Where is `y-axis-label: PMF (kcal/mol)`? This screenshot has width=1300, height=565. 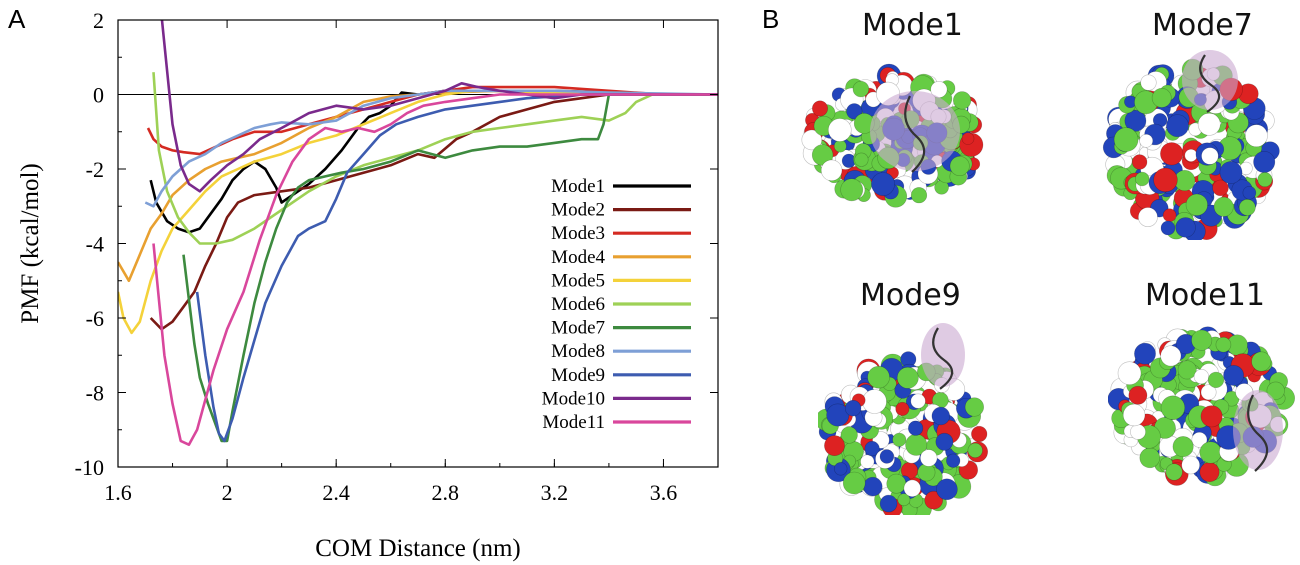 y-axis-label: PMF (kcal/mol) is located at coordinates (30, 243).